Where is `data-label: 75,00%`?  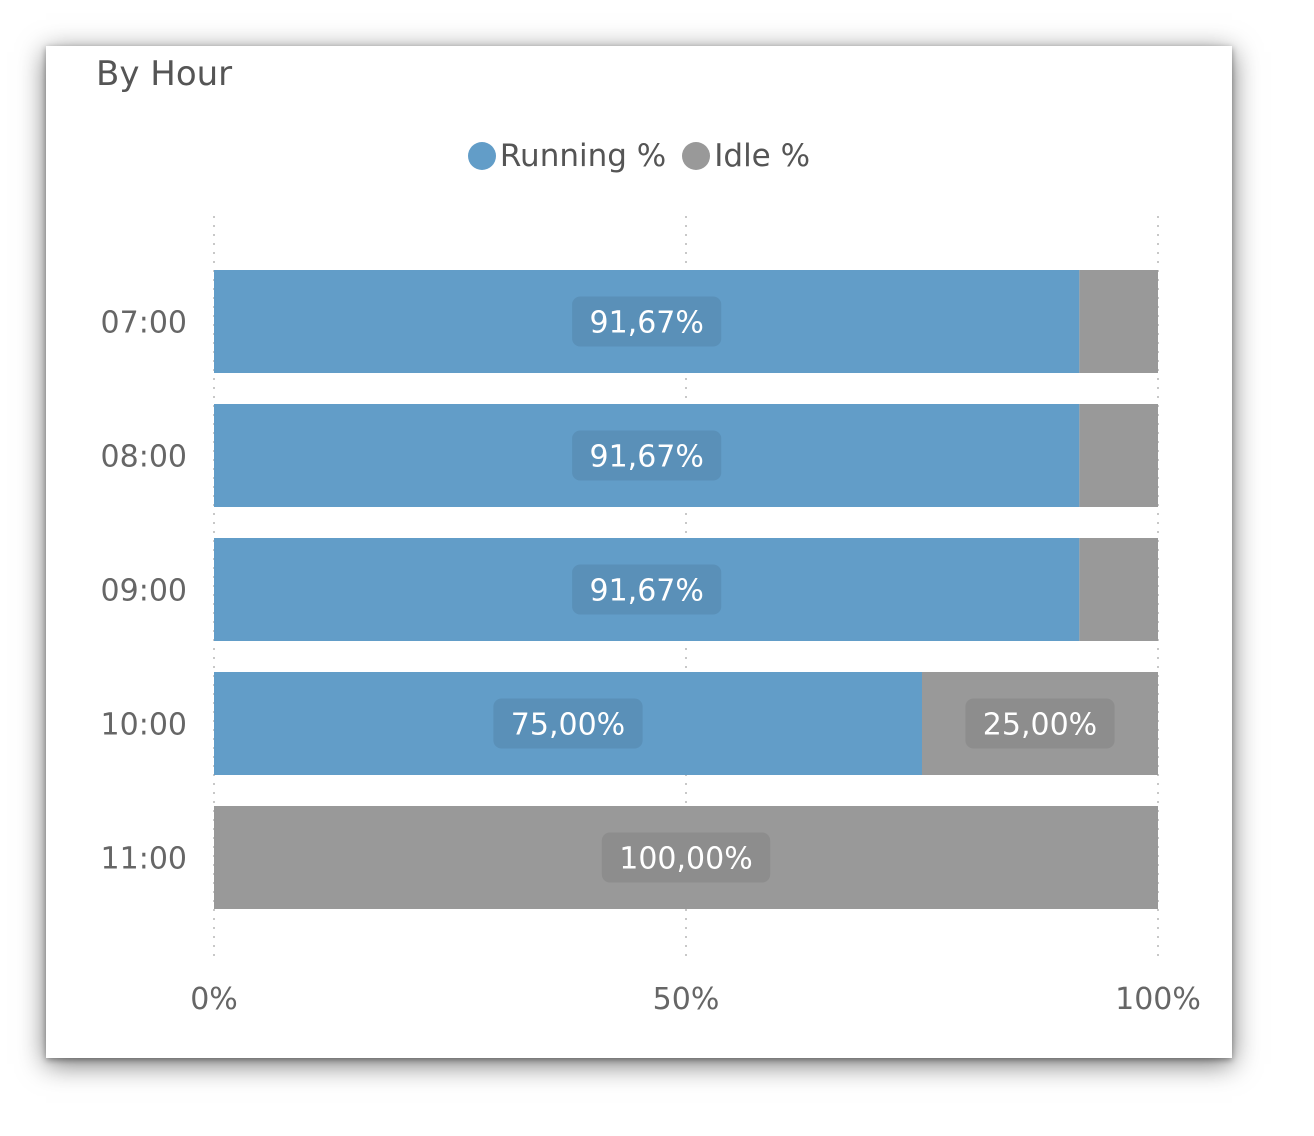 data-label: 75,00% is located at coordinates (568, 725).